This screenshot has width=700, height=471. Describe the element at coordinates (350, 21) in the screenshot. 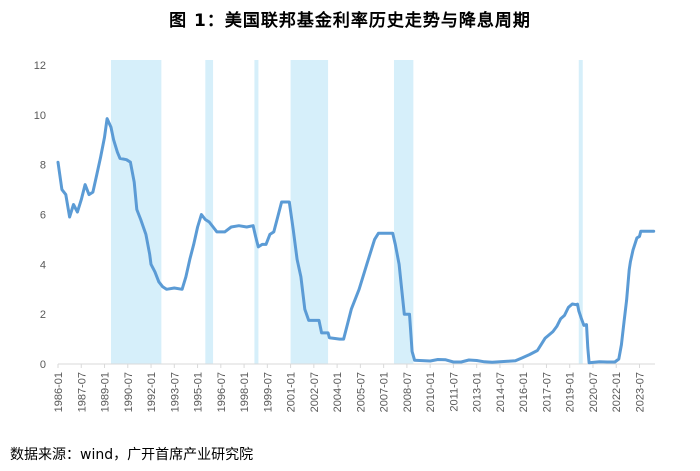

I see `chart-title: 图 1：美国联邦基金利率历史走势与降息周期` at that location.